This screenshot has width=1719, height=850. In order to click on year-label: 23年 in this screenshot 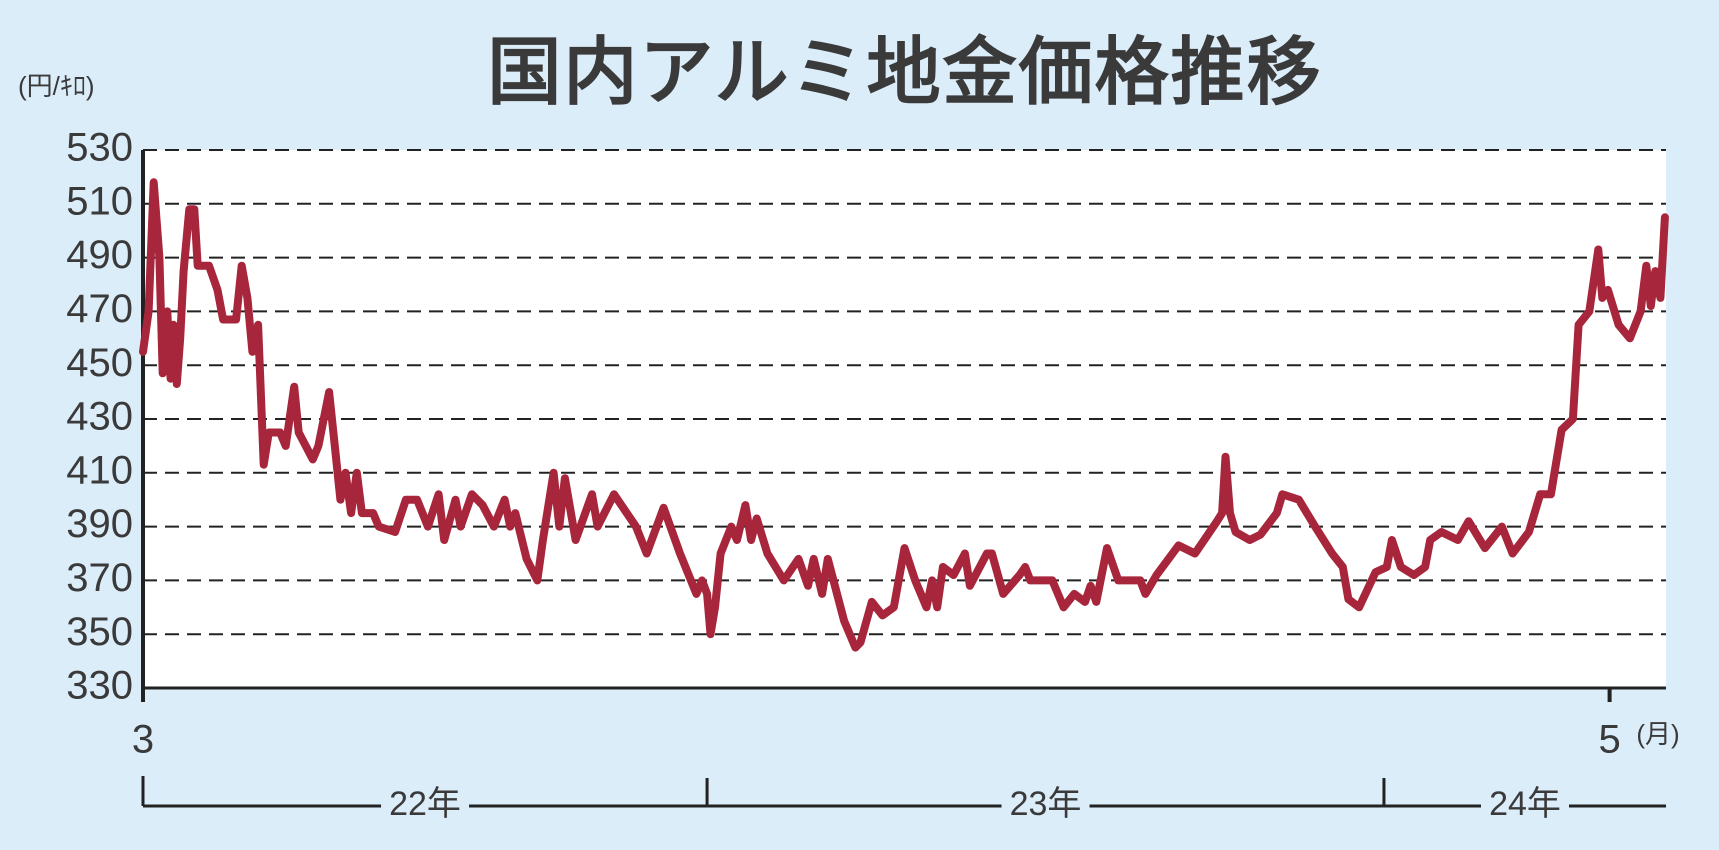, I will do `click(1046, 804)`.